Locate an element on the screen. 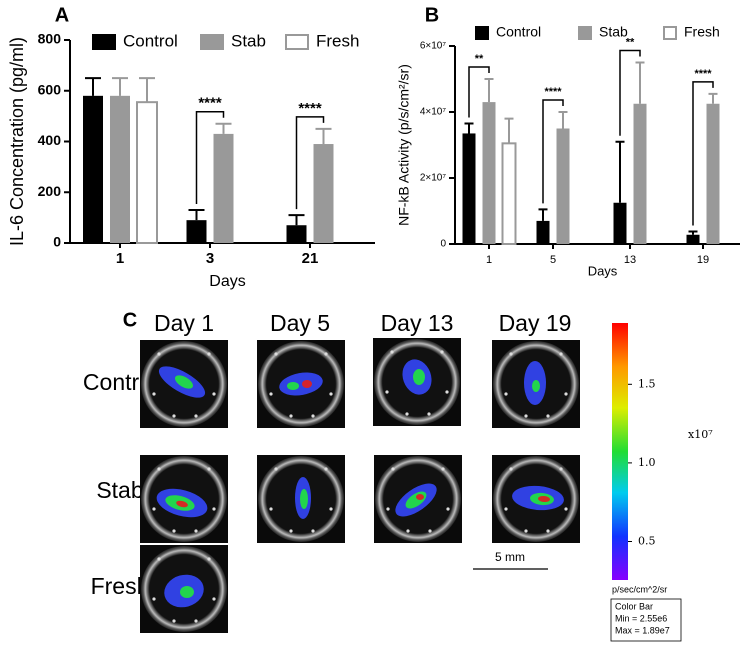  color-bar-multiplier: x10⁷ is located at coordinates (700, 434).